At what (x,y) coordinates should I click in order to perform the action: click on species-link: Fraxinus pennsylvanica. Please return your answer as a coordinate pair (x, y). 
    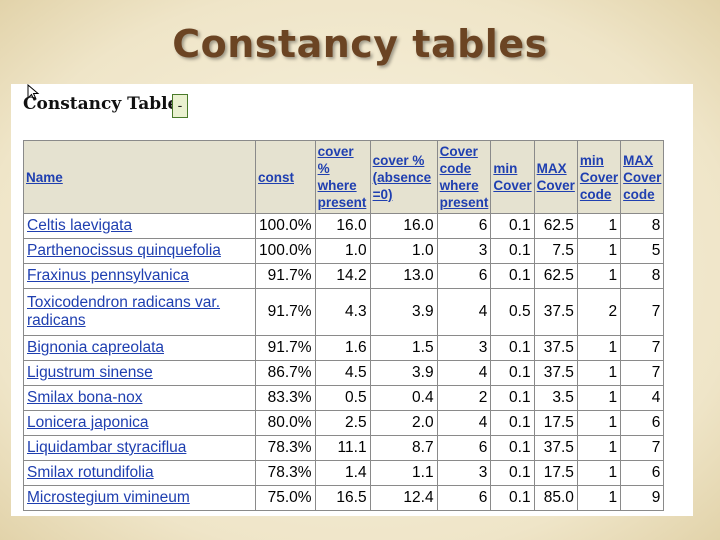
    Looking at the image, I should click on (108, 275).